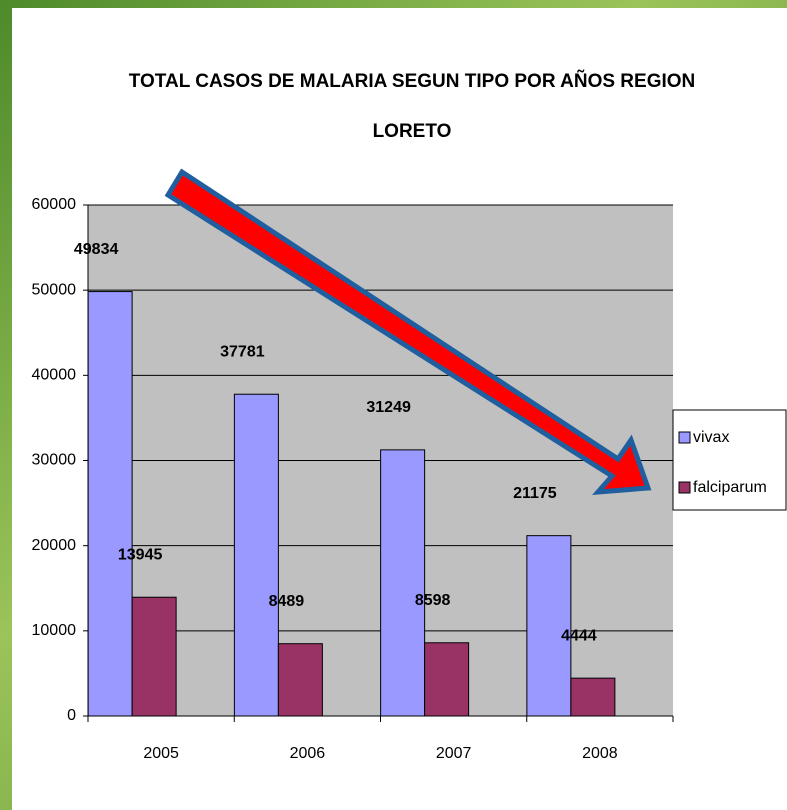 The height and width of the screenshot is (810, 787). I want to click on y-tick-label: 20000, so click(54, 545).